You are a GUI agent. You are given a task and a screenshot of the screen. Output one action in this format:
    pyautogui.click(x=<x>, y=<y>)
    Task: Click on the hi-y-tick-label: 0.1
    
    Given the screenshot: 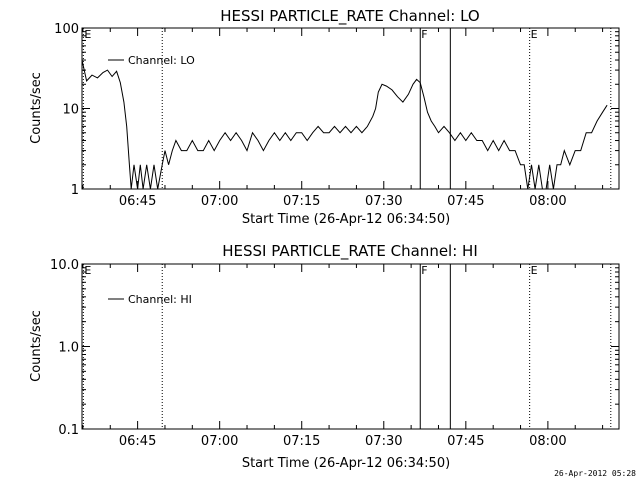 What is the action you would take?
    pyautogui.click(x=68, y=430)
    